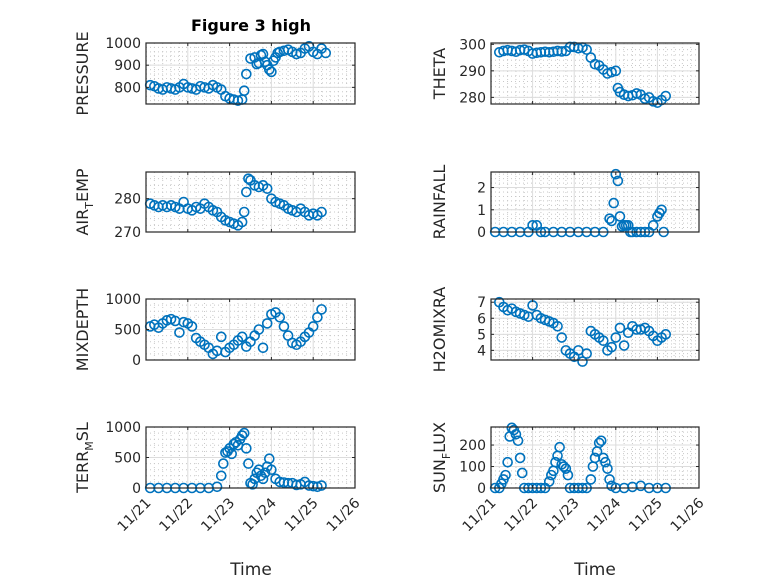 Image resolution: width=778 pixels, height=583 pixels. What do you see at coordinates (82, 73) in the screenshot?
I see `y-axis-label: PRESSURE` at bounding box center [82, 73].